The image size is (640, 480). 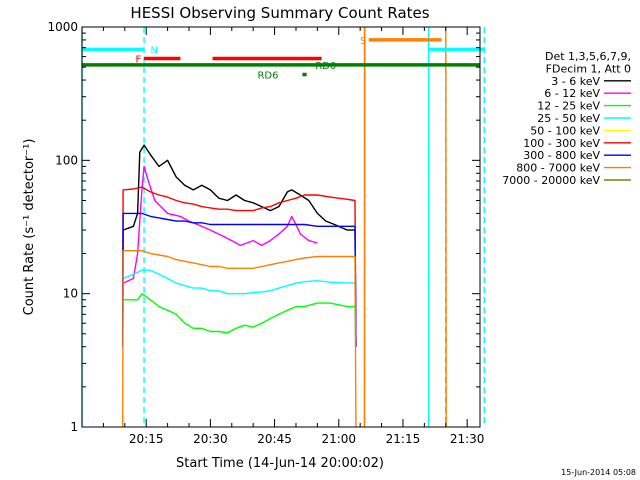 What do you see at coordinates (279, 13) in the screenshot?
I see `chart-title: HESSI Observing Summary Count Rates` at bounding box center [279, 13].